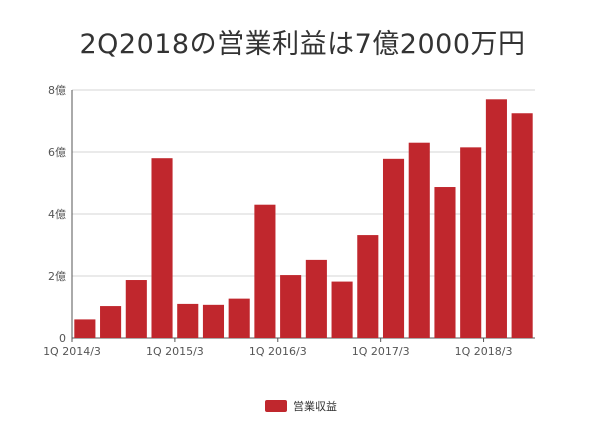  I want to click on x-tick-label: 1Q 2016/3, so click(278, 351).